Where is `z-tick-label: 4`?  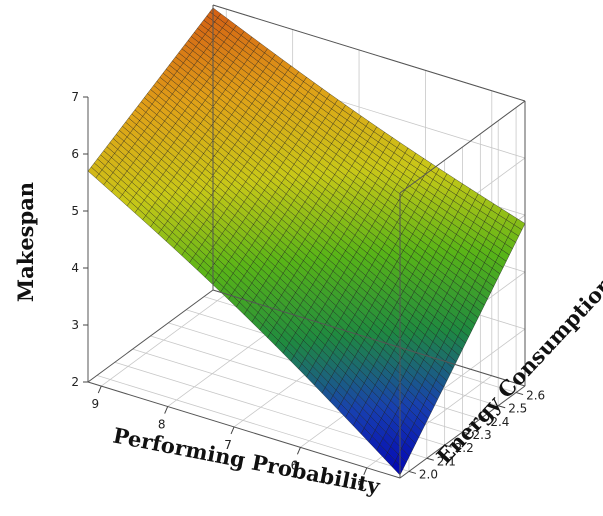
z-tick-label: 4 is located at coordinates (75, 268).